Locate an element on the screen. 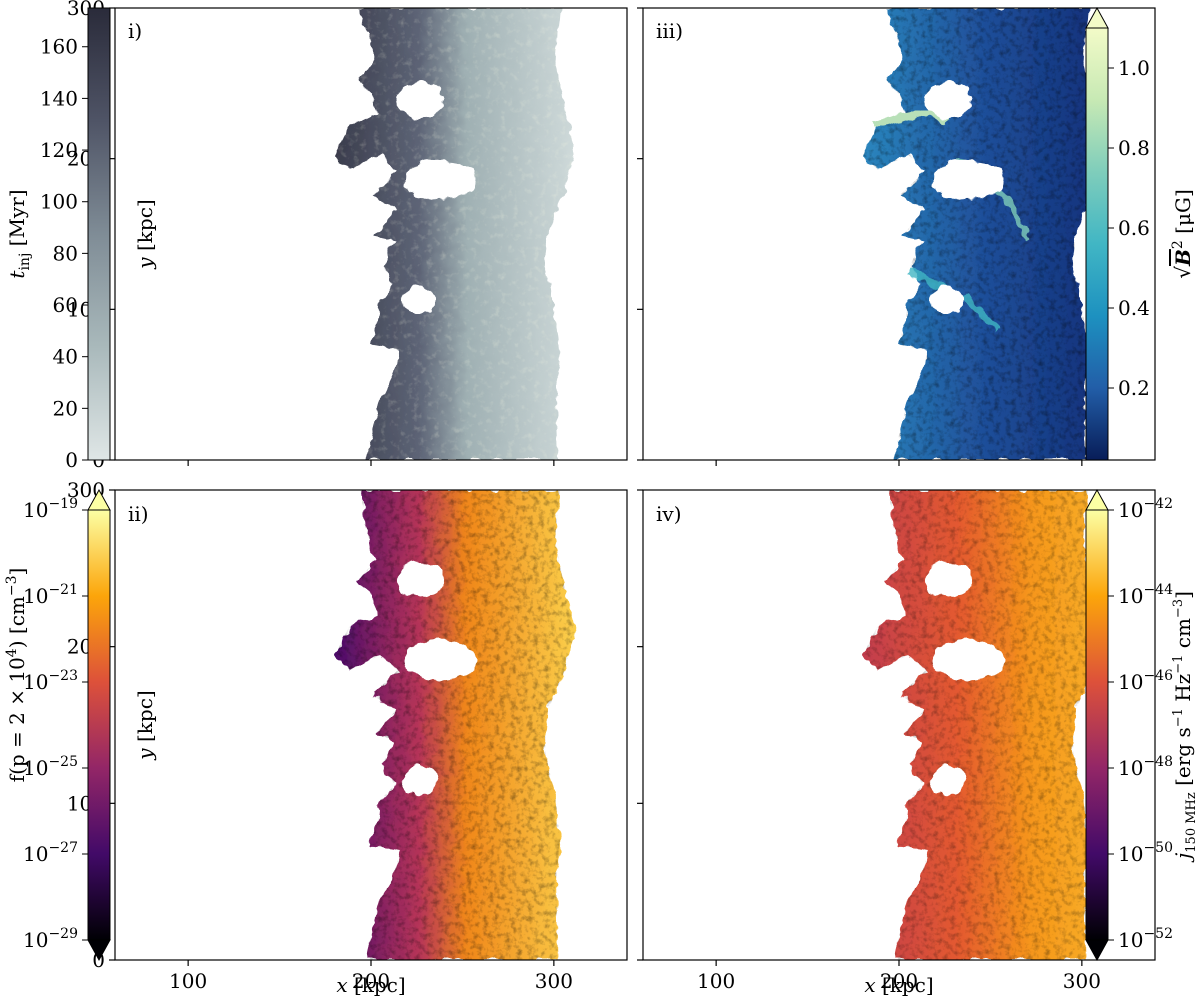  colorbar-label-b: √B2 [μG] is located at coordinates (1182, 234).